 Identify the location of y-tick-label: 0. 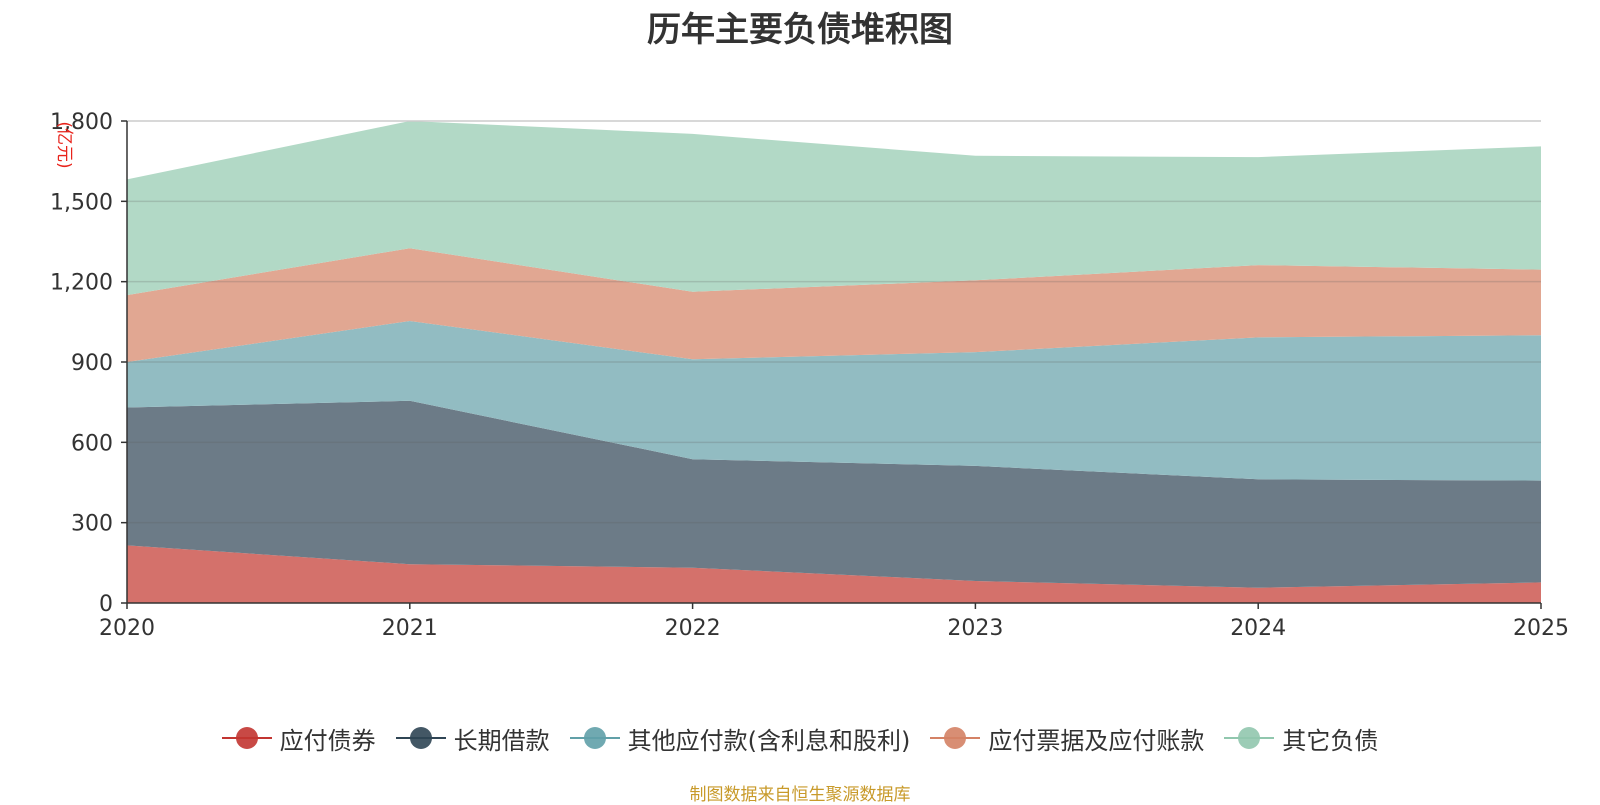
(106, 604).